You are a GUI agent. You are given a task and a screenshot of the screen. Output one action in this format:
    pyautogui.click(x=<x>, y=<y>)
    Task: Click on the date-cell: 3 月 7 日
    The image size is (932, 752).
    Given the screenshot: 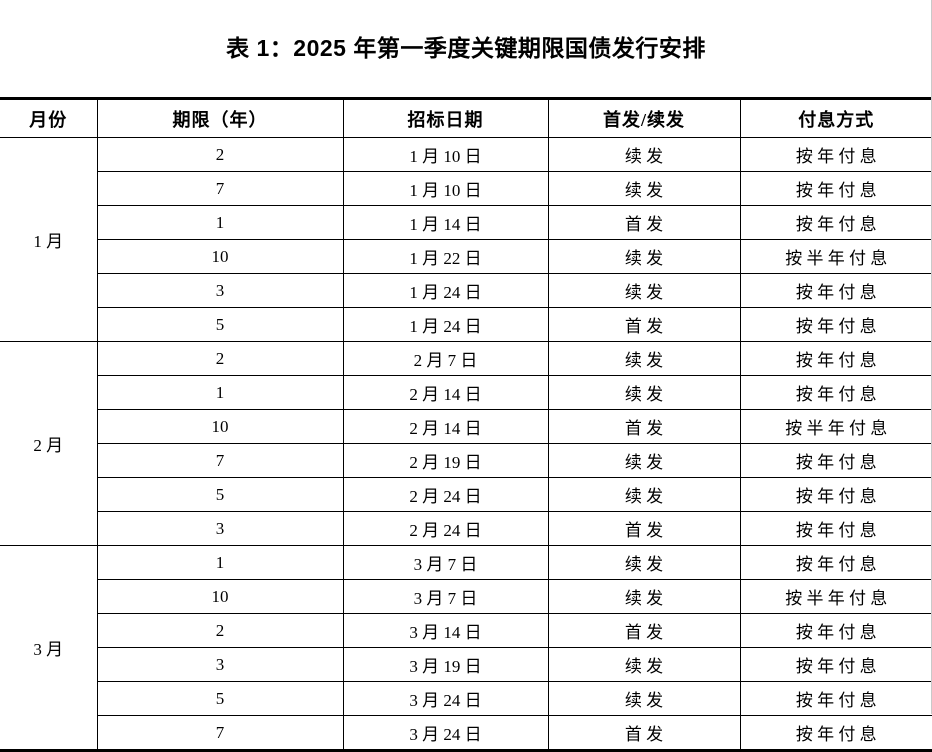 What is the action you would take?
    pyautogui.click(x=445, y=562)
    